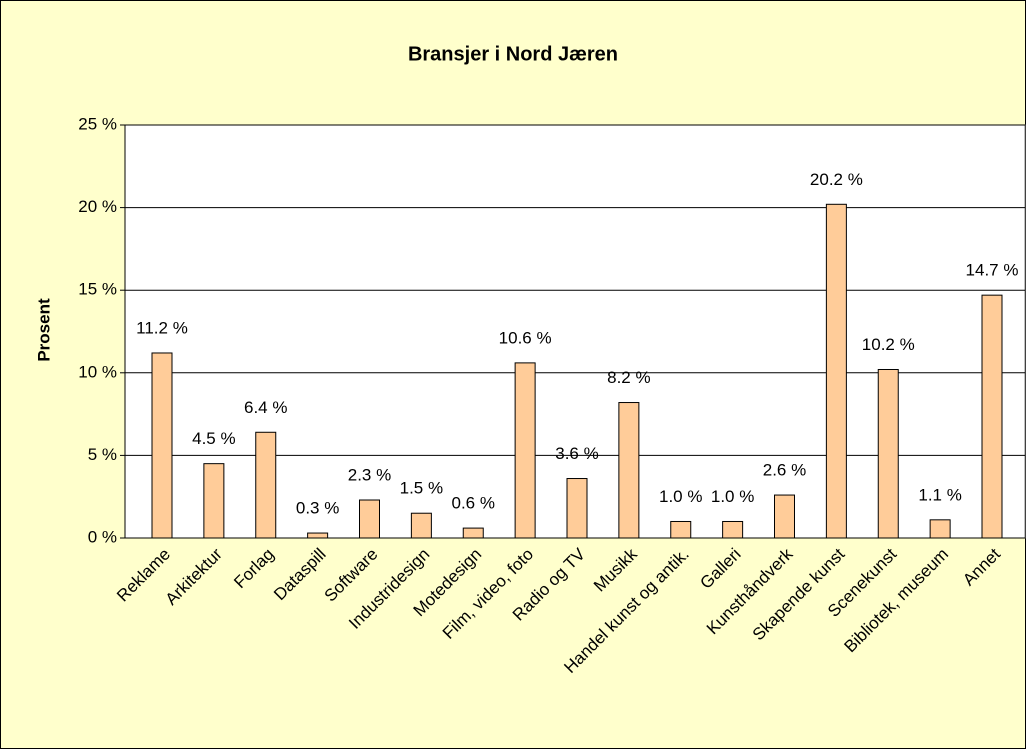 Image resolution: width=1026 pixels, height=749 pixels. Describe the element at coordinates (836, 179) in the screenshot. I see `value-label: 20.2 %` at that location.